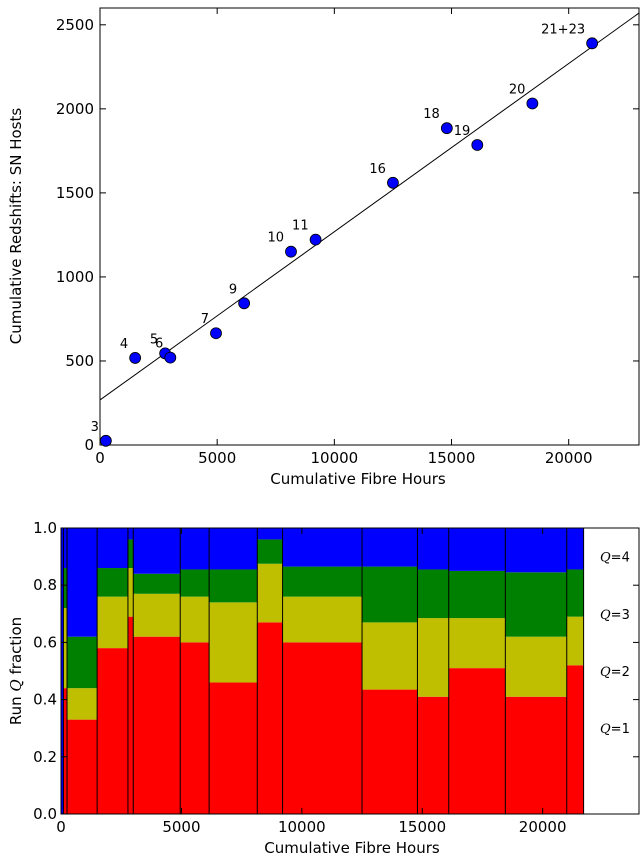 This screenshot has height=858, width=641. I want to click on bottom-x-tick-label: 10000, so click(302, 827).